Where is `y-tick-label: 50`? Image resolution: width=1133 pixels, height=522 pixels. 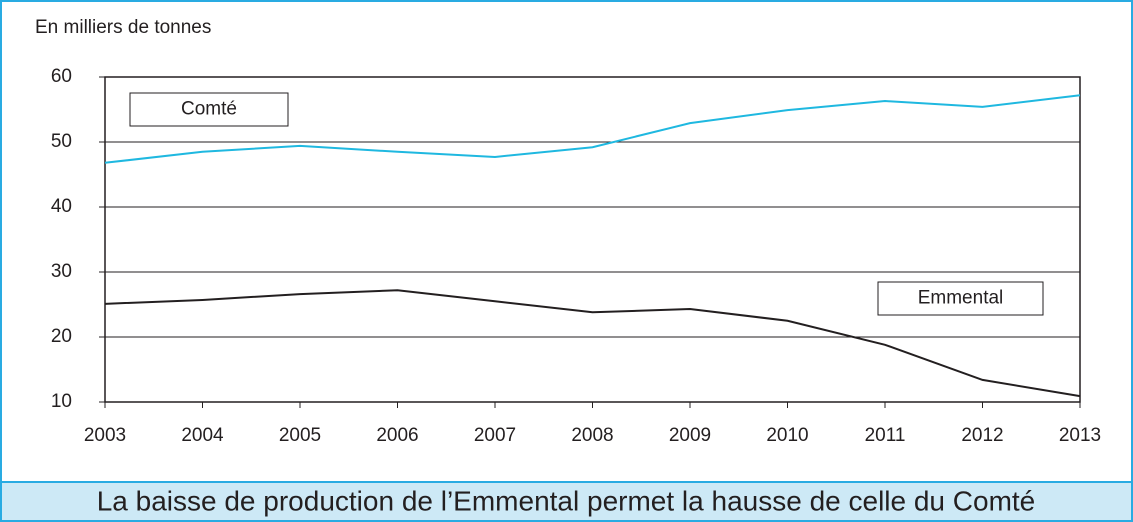 y-tick-label: 50 is located at coordinates (61, 141).